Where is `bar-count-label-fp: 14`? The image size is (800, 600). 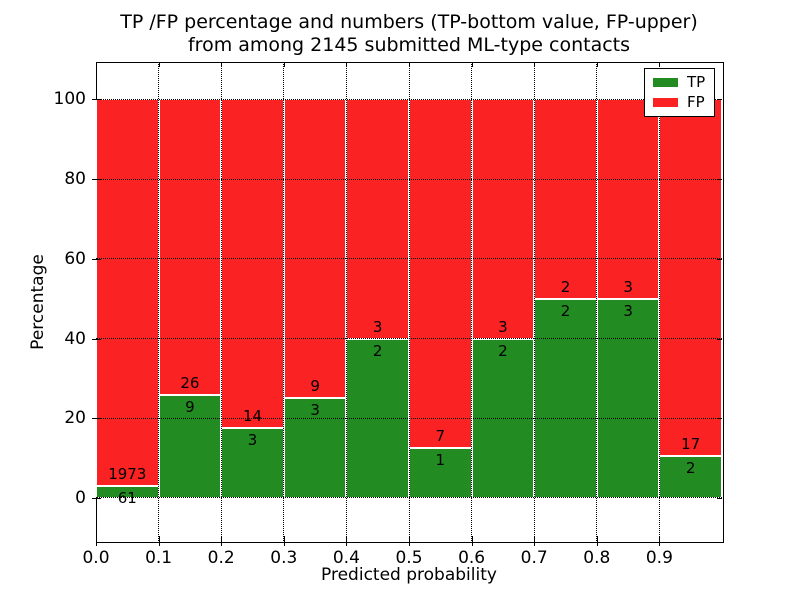 bar-count-label-fp: 14 is located at coordinates (252, 415).